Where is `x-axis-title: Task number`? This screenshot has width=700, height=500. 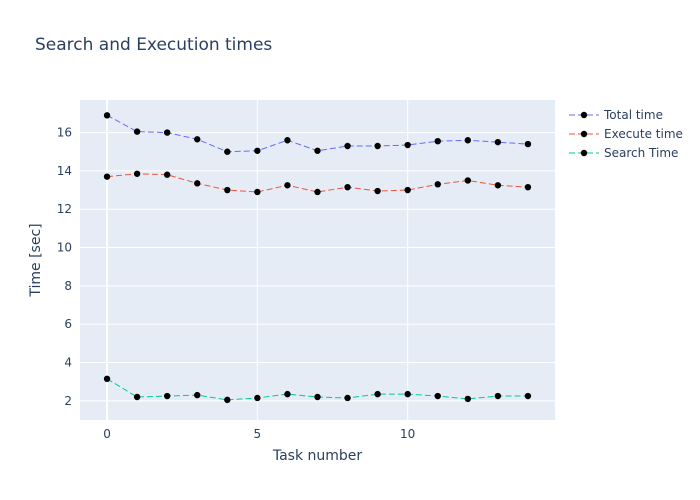
x-axis-title: Task number is located at coordinates (317, 456).